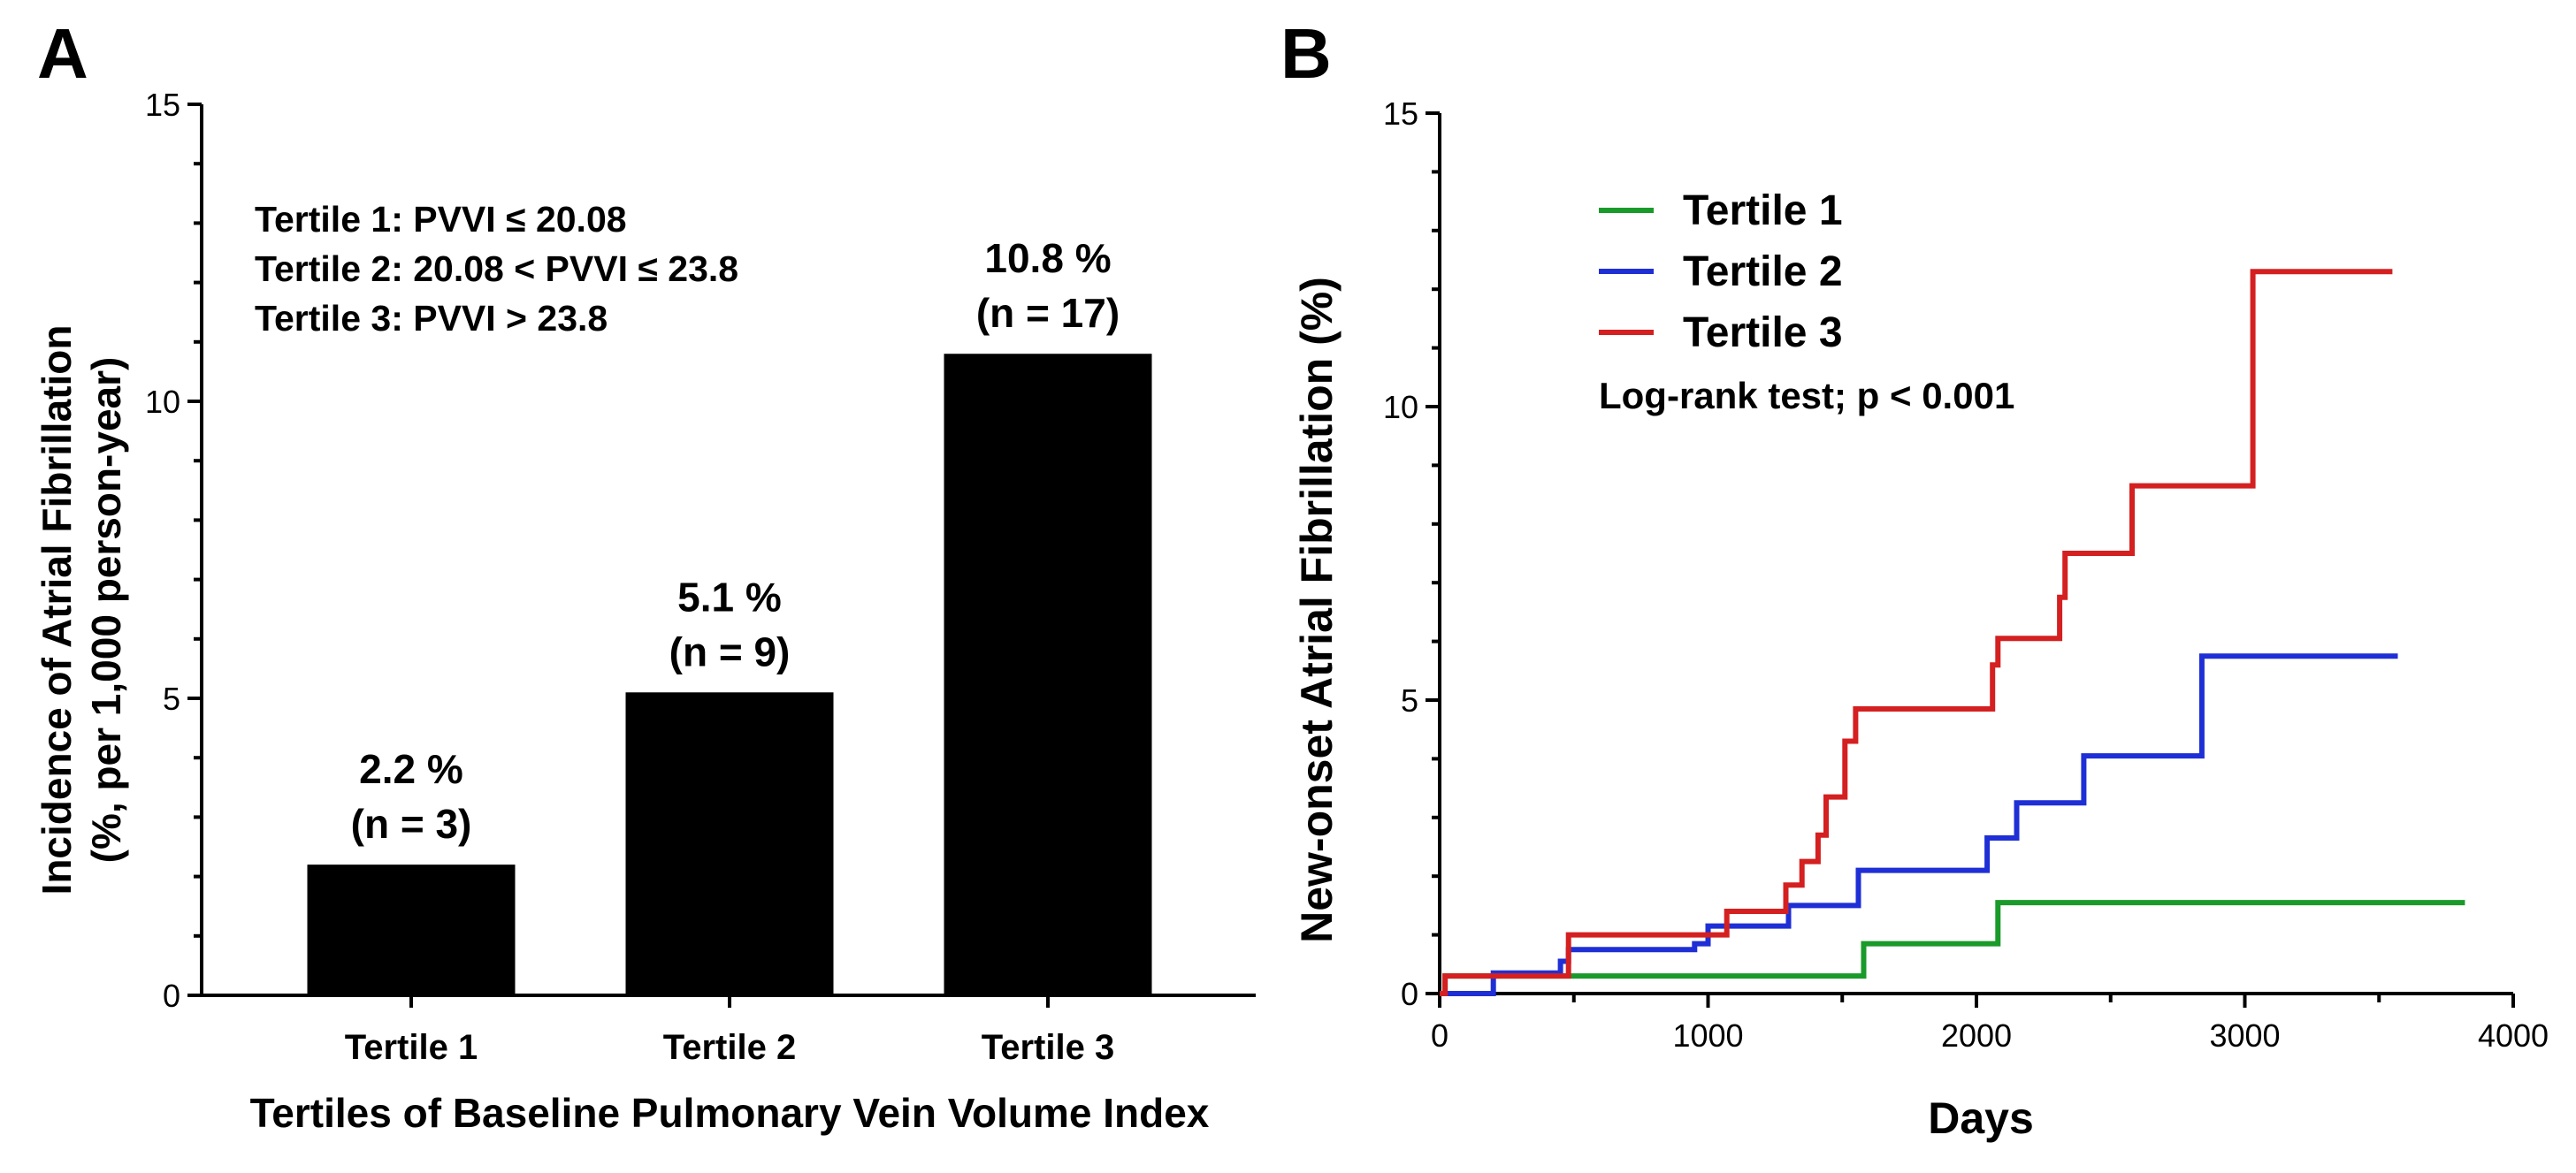  I want to click on annotation-tertile-3: Tertile 3: PVVI > 23.8, so click(431, 318).